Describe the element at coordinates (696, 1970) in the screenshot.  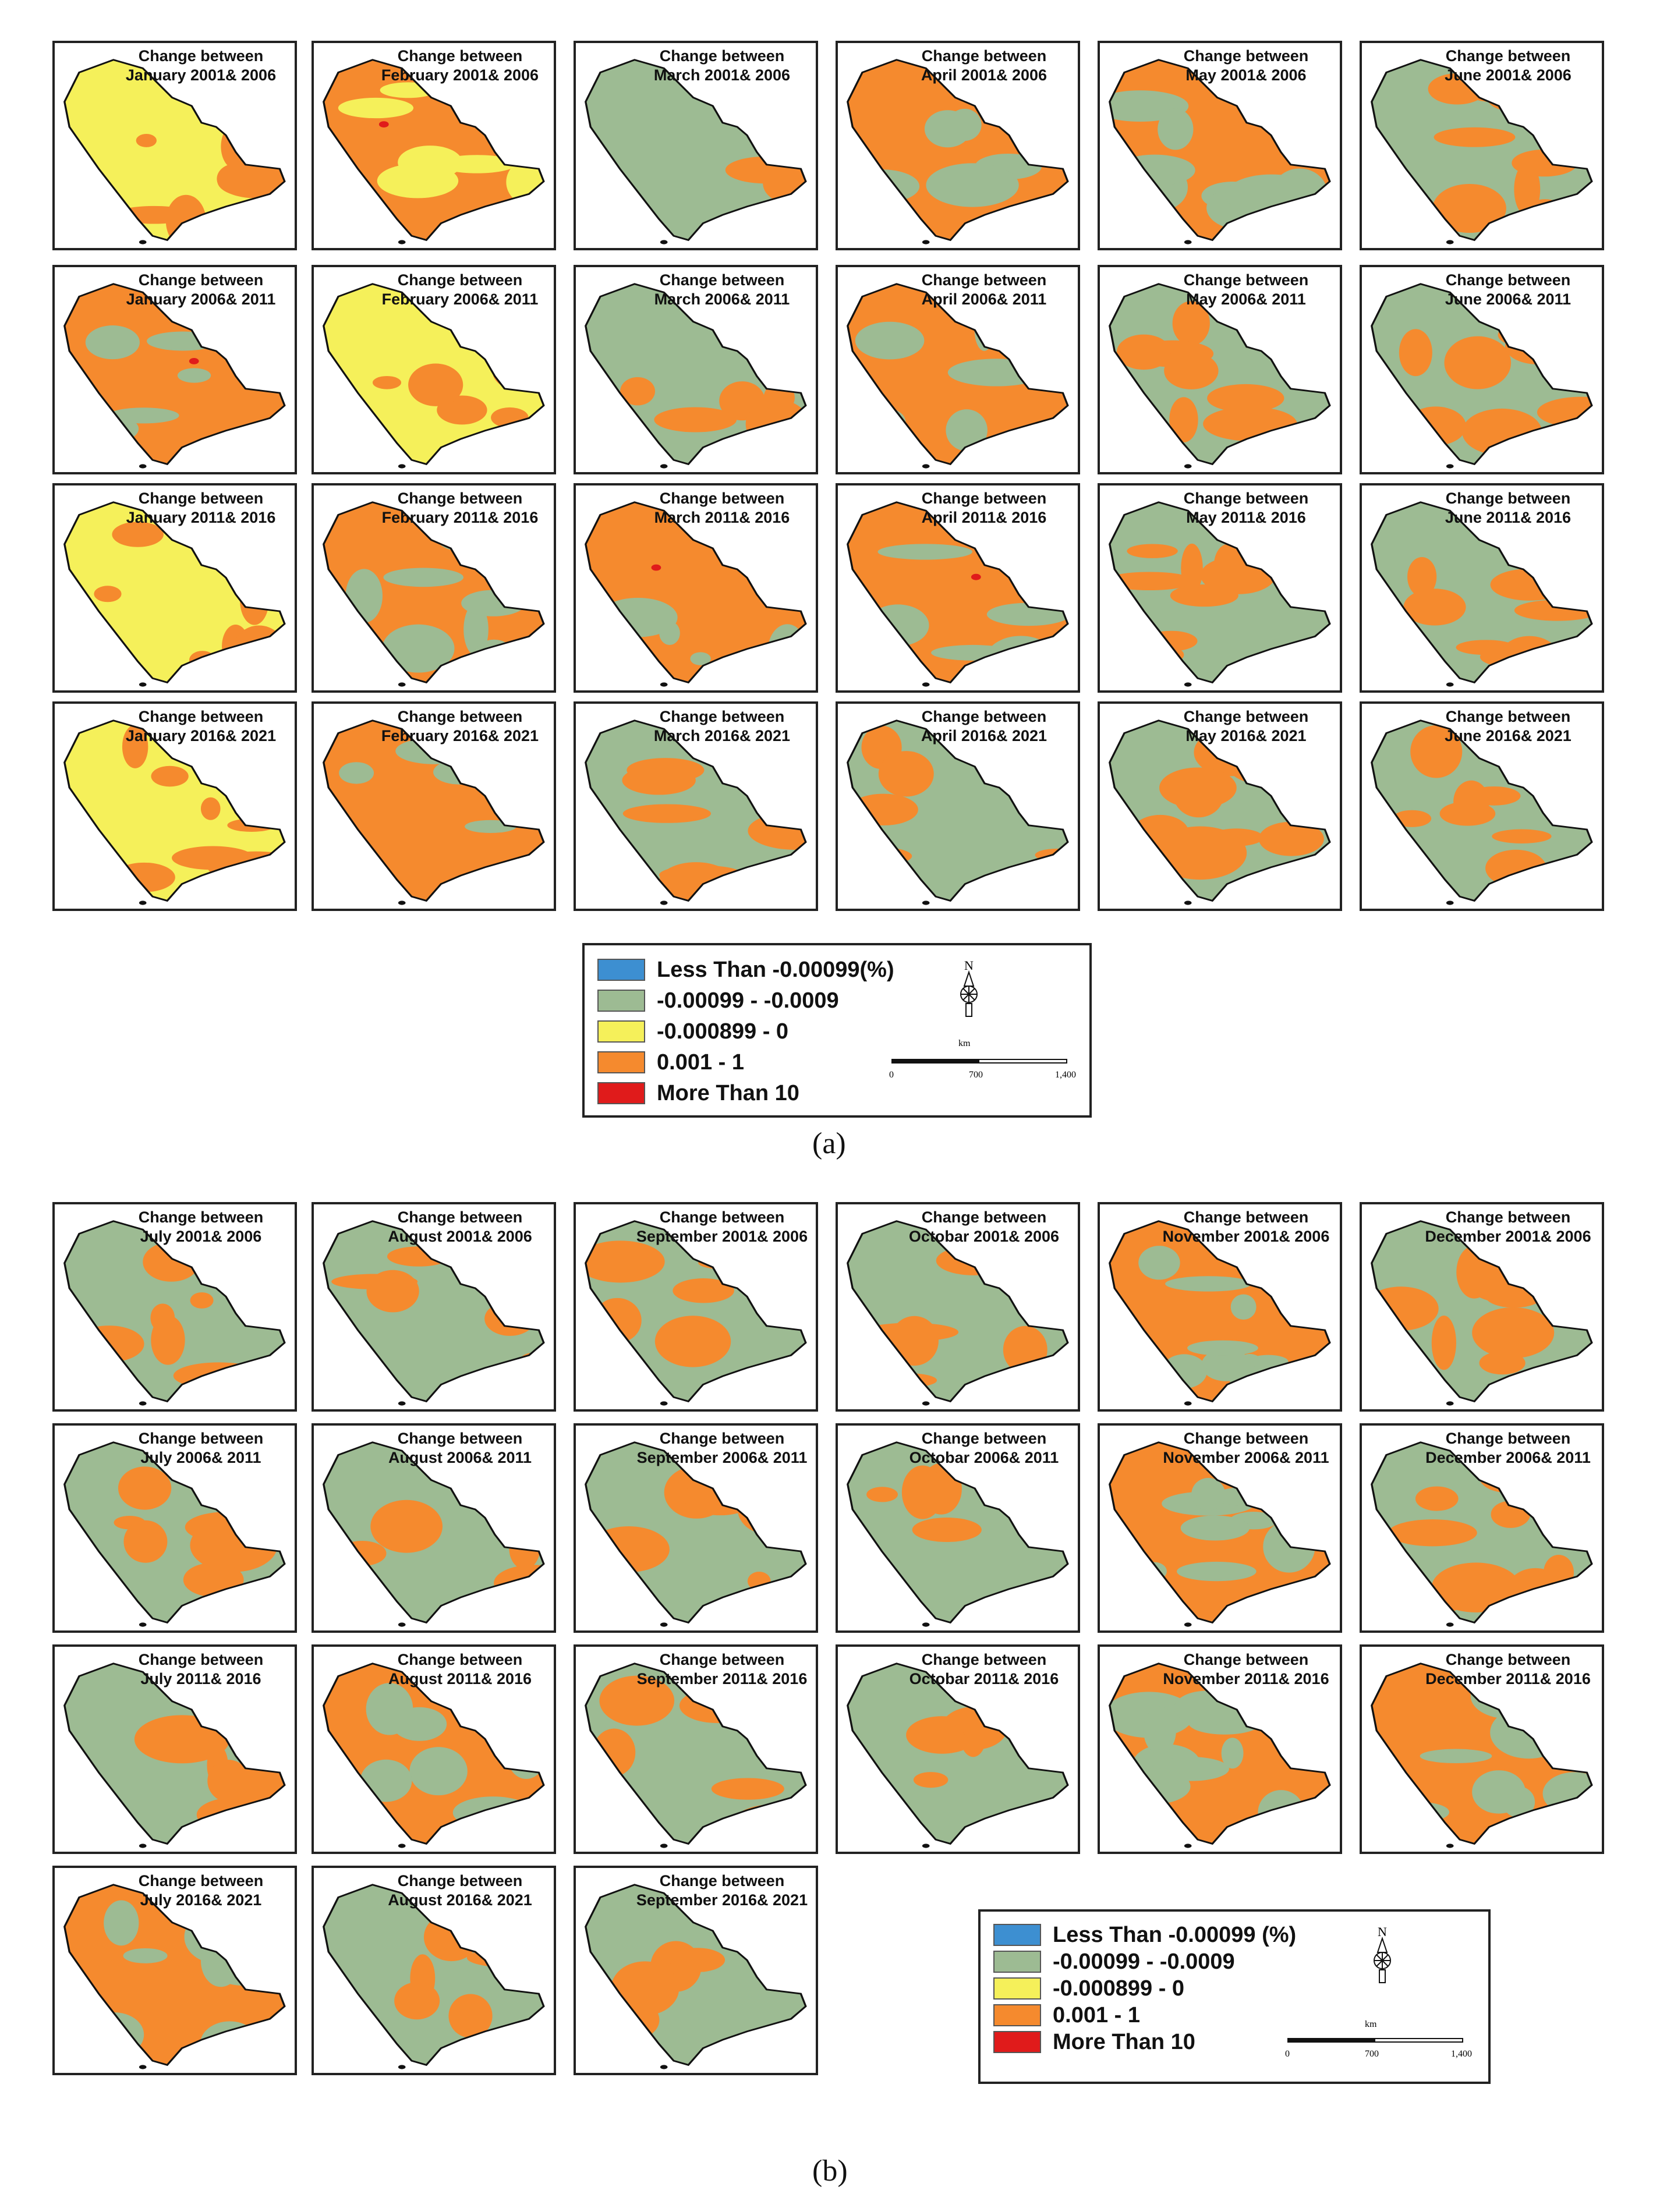
I see `b-panel-21: Change between September 2016& 2021` at that location.